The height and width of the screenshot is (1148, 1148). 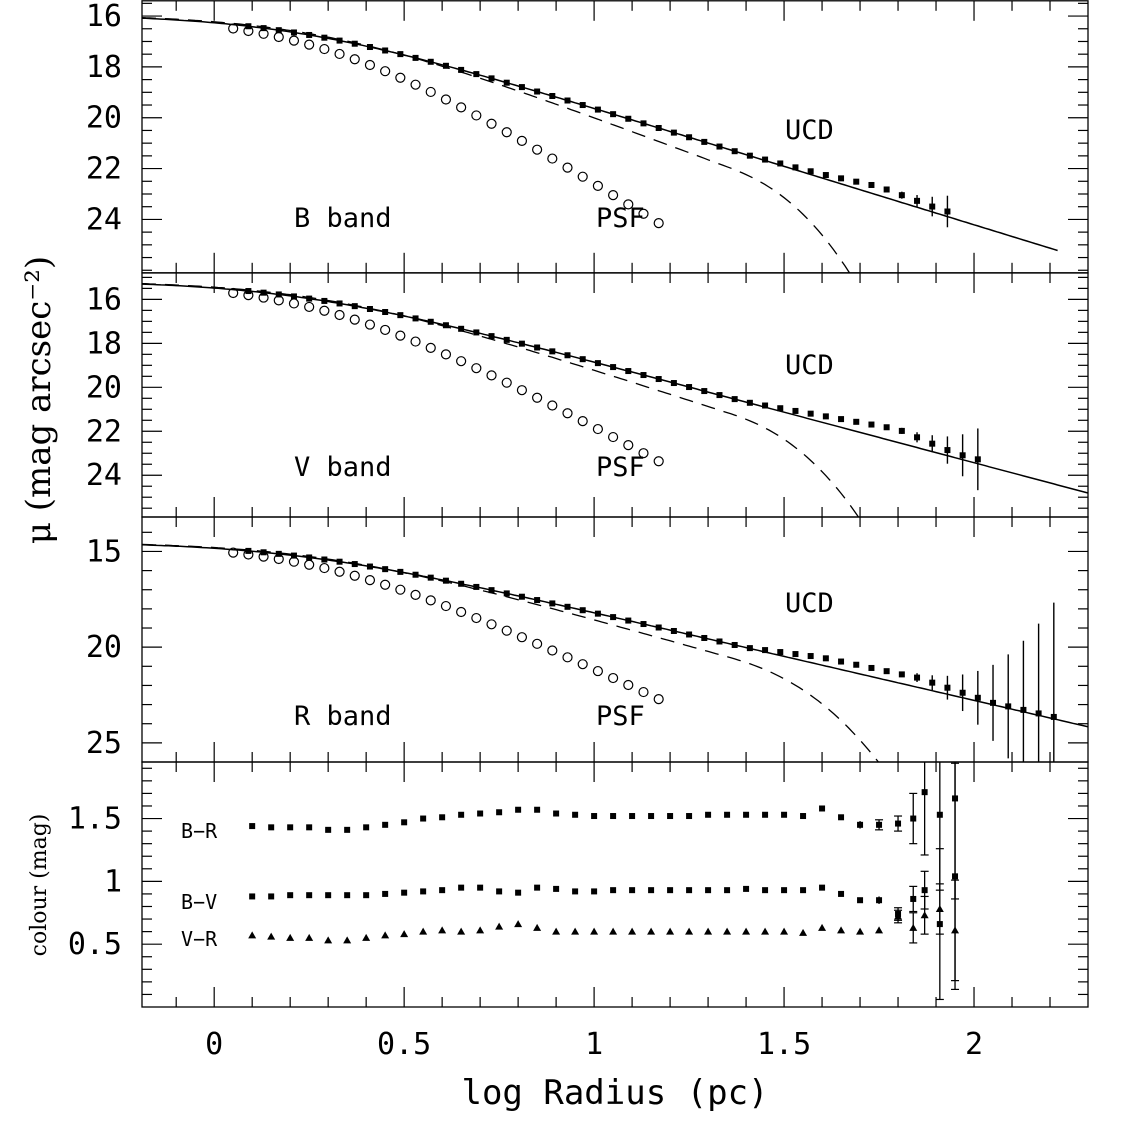 What do you see at coordinates (511, 652) in the screenshot?
I see `truncated-model-curve` at bounding box center [511, 652].